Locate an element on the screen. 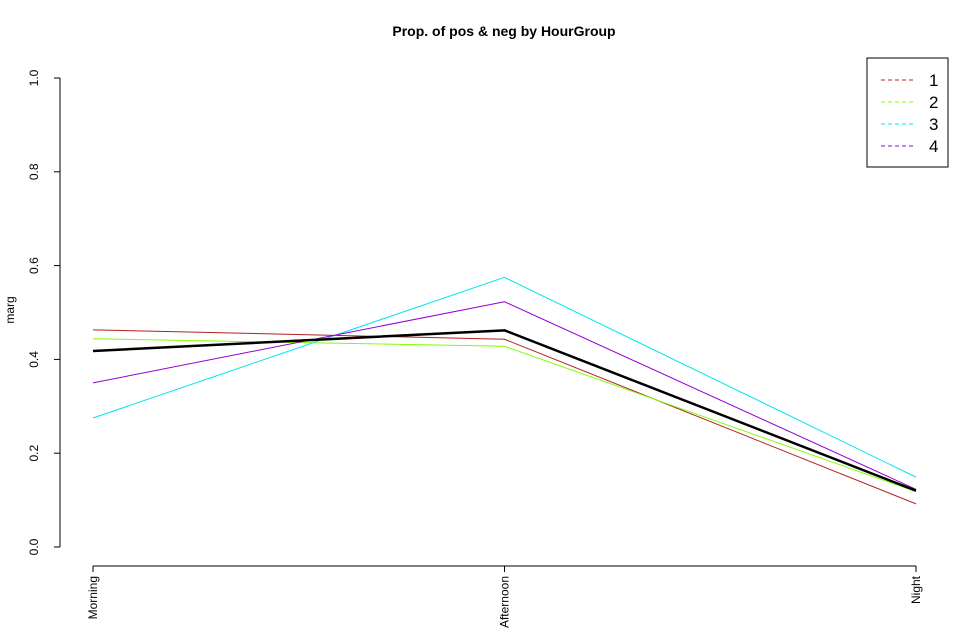 Image resolution: width=980 pixels, height=640 pixels. legend-label: 1 is located at coordinates (933, 80).